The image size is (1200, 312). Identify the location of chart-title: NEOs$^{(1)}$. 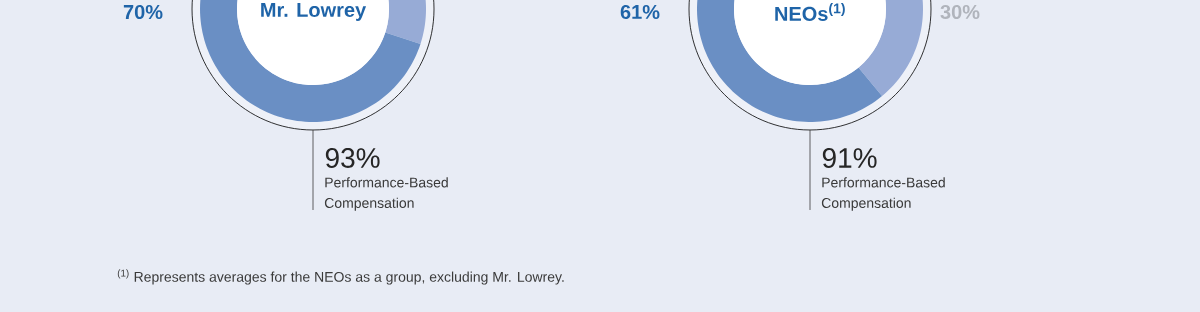
(810, 12).